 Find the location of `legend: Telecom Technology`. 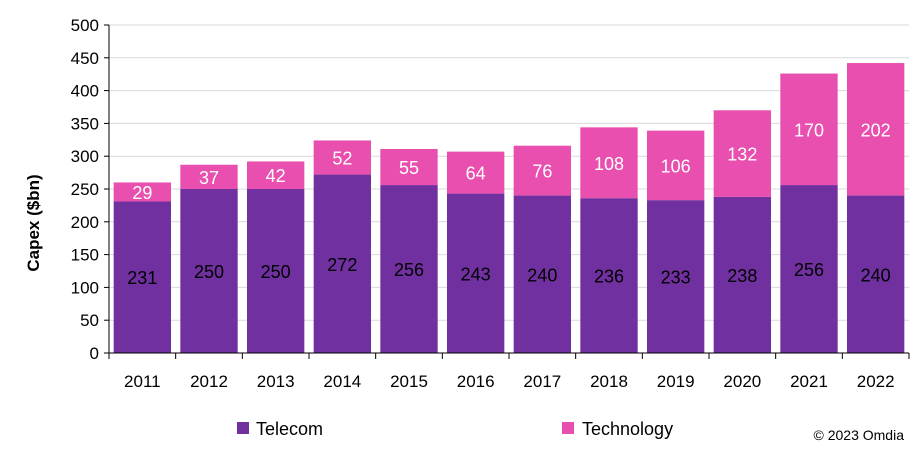

legend: Telecom Technology is located at coordinates (455, 429).